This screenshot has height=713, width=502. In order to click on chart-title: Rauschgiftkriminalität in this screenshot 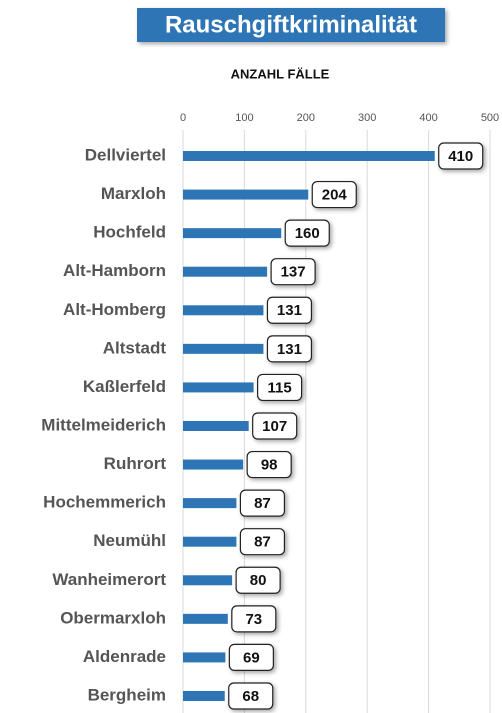, I will do `click(291, 24)`.